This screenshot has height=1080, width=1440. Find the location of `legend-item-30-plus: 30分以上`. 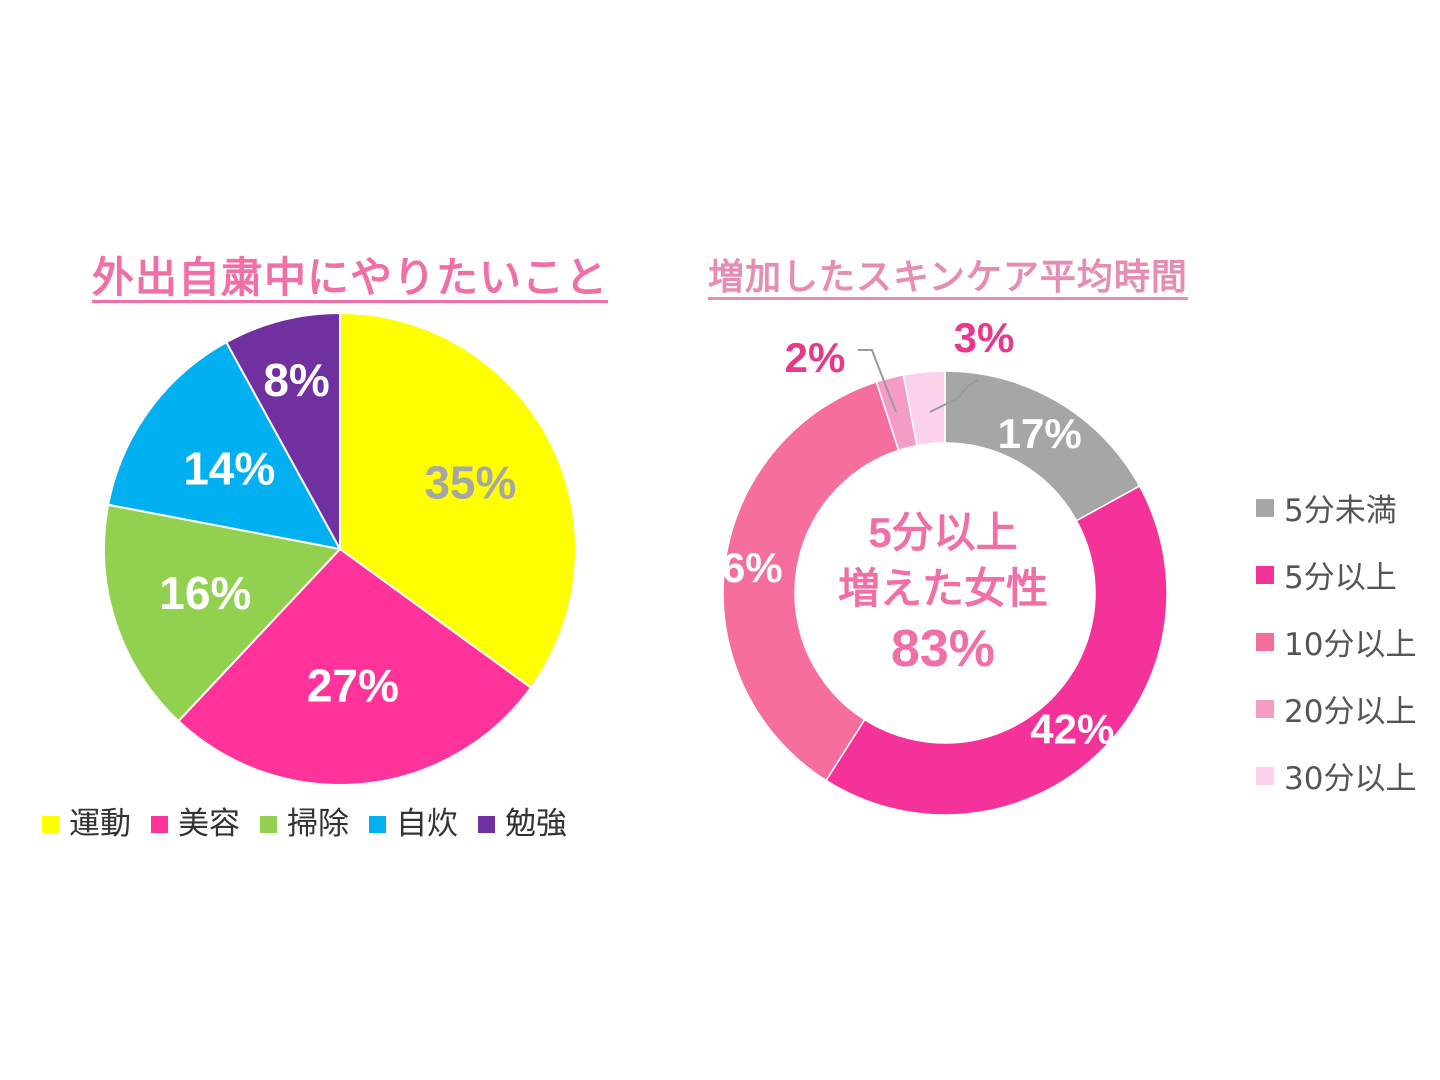

legend-item-30-plus: 30分以上 is located at coordinates (1336, 775).